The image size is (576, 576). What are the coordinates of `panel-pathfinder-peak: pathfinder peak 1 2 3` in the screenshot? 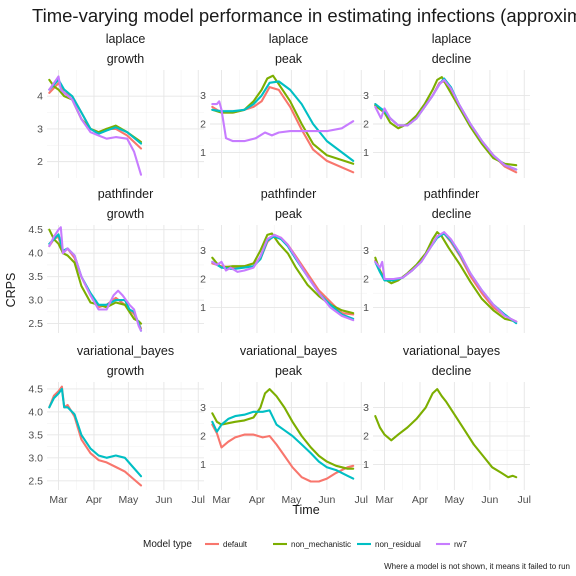 It's located at (283, 260).